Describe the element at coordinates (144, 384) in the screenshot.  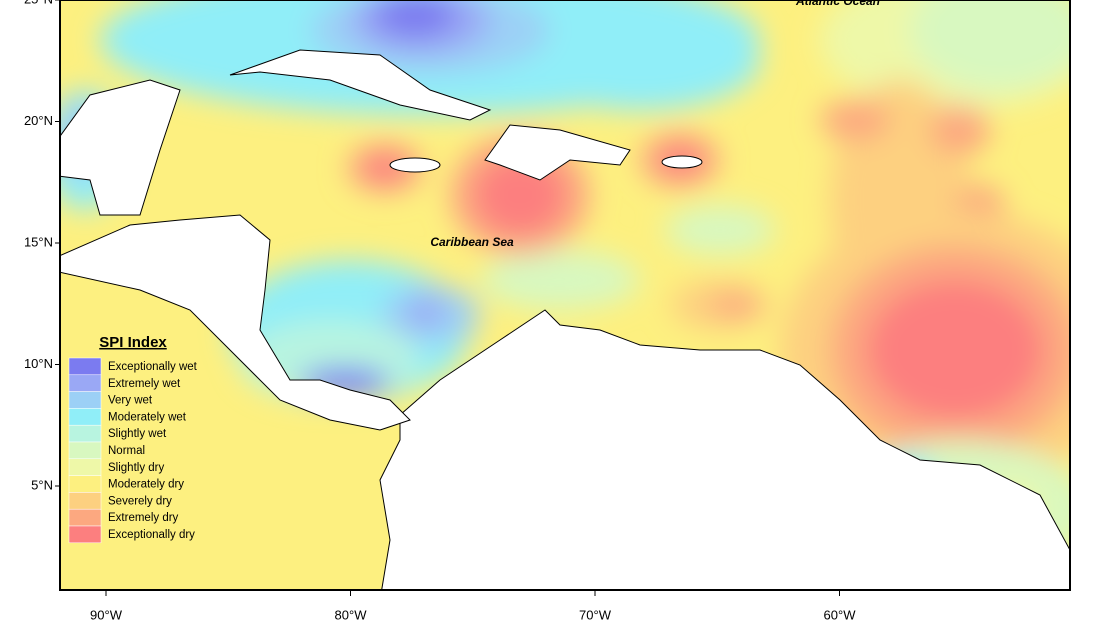
I see `legend-label: Extremely wet` at that location.